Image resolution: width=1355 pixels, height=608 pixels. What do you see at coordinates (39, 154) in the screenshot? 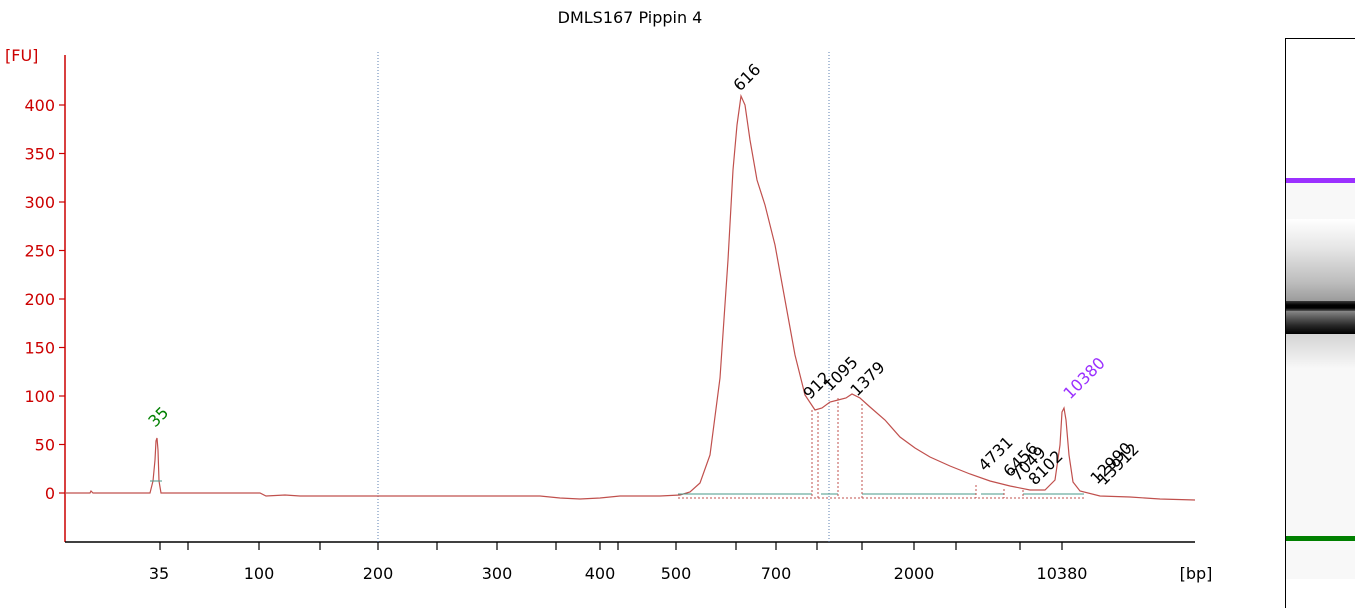
I see `y-tick-label: 350` at bounding box center [39, 154].